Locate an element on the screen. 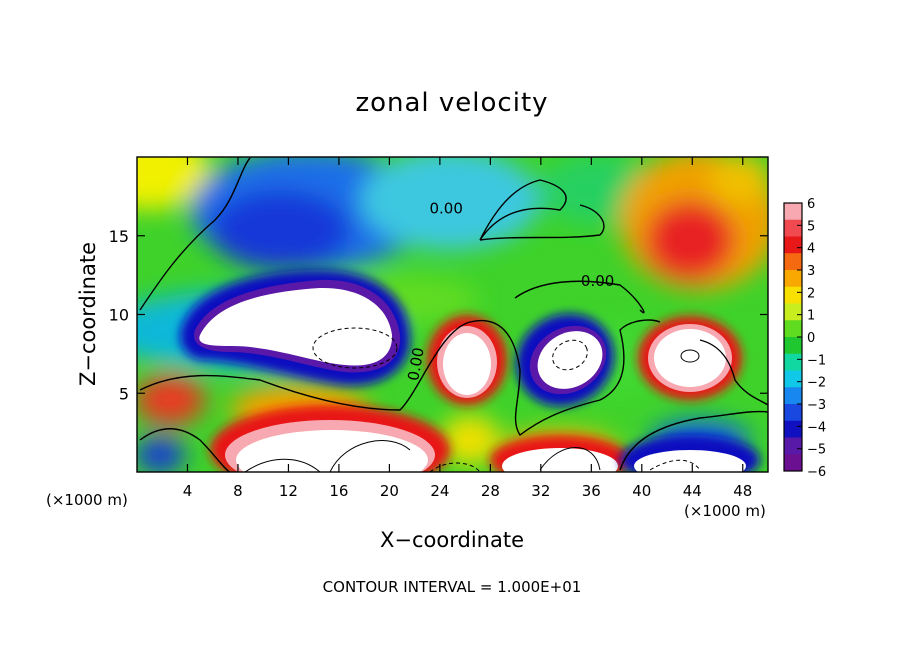  colorbar-tick-label: −2 is located at coordinates (816, 383).